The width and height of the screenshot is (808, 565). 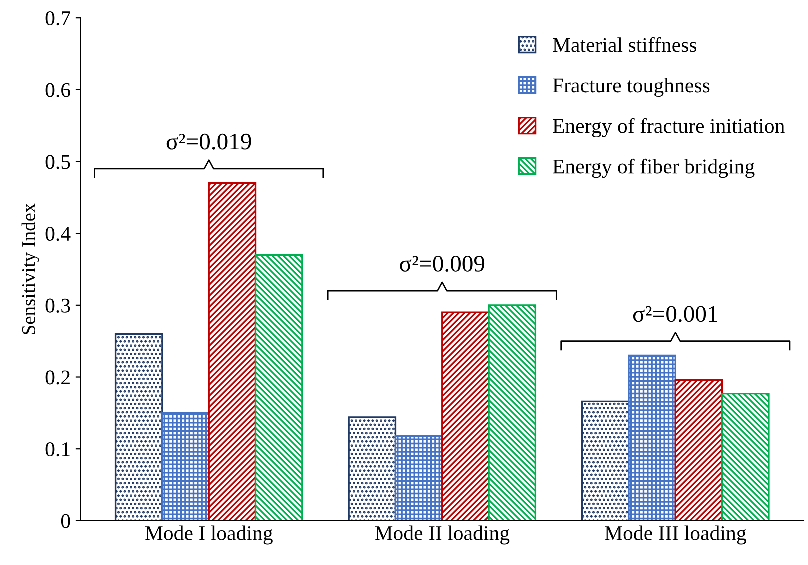 I want to click on legend-label: Fracture toughness, so click(x=631, y=88).